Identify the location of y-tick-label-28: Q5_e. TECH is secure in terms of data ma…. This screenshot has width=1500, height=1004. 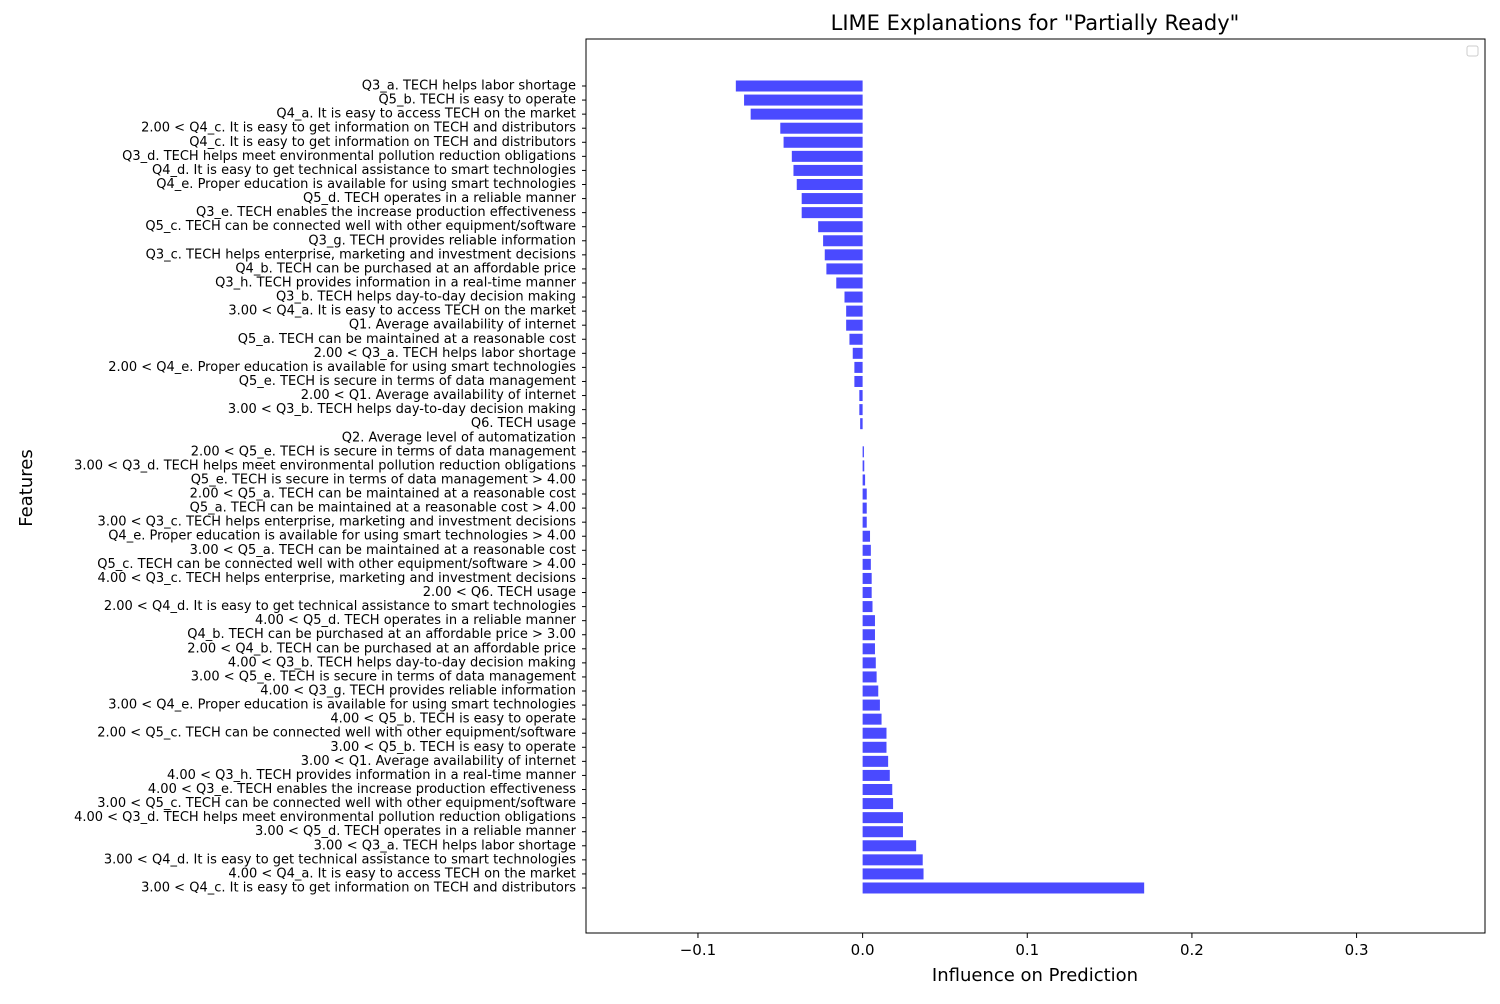
(383, 479).